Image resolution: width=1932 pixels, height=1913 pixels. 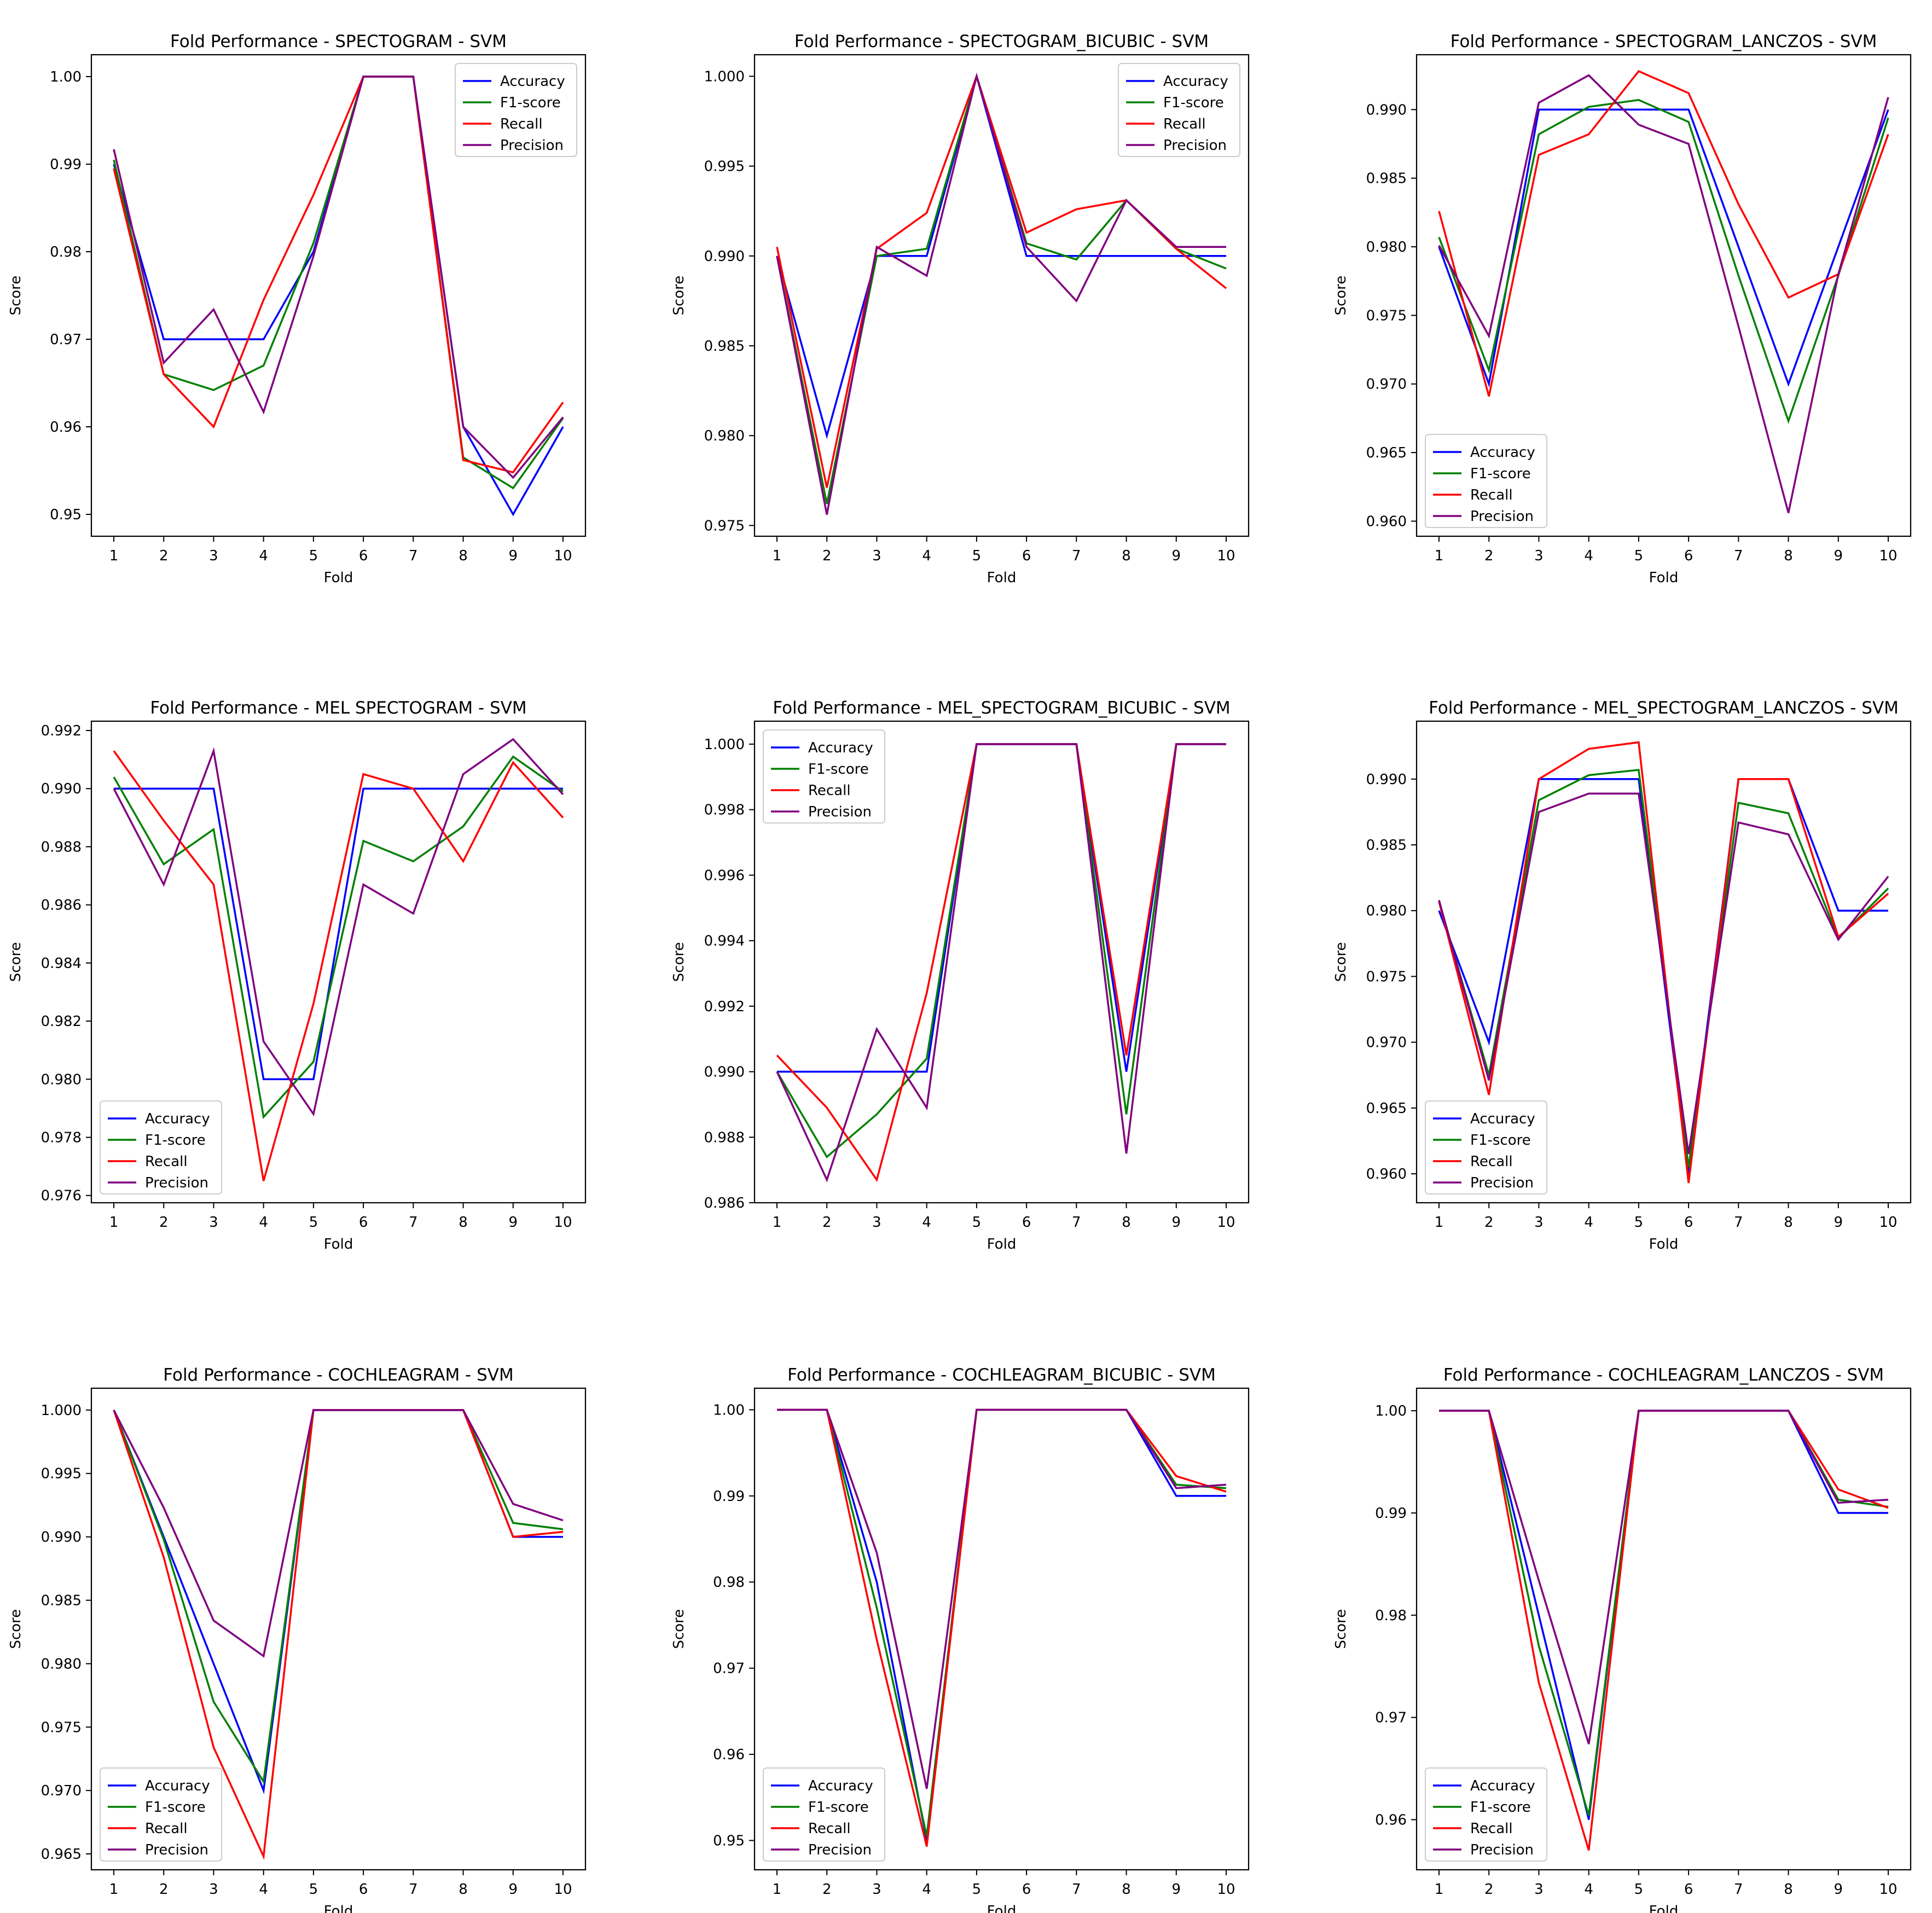 I want to click on x-tick-label: 5, so click(x=1639, y=1889).